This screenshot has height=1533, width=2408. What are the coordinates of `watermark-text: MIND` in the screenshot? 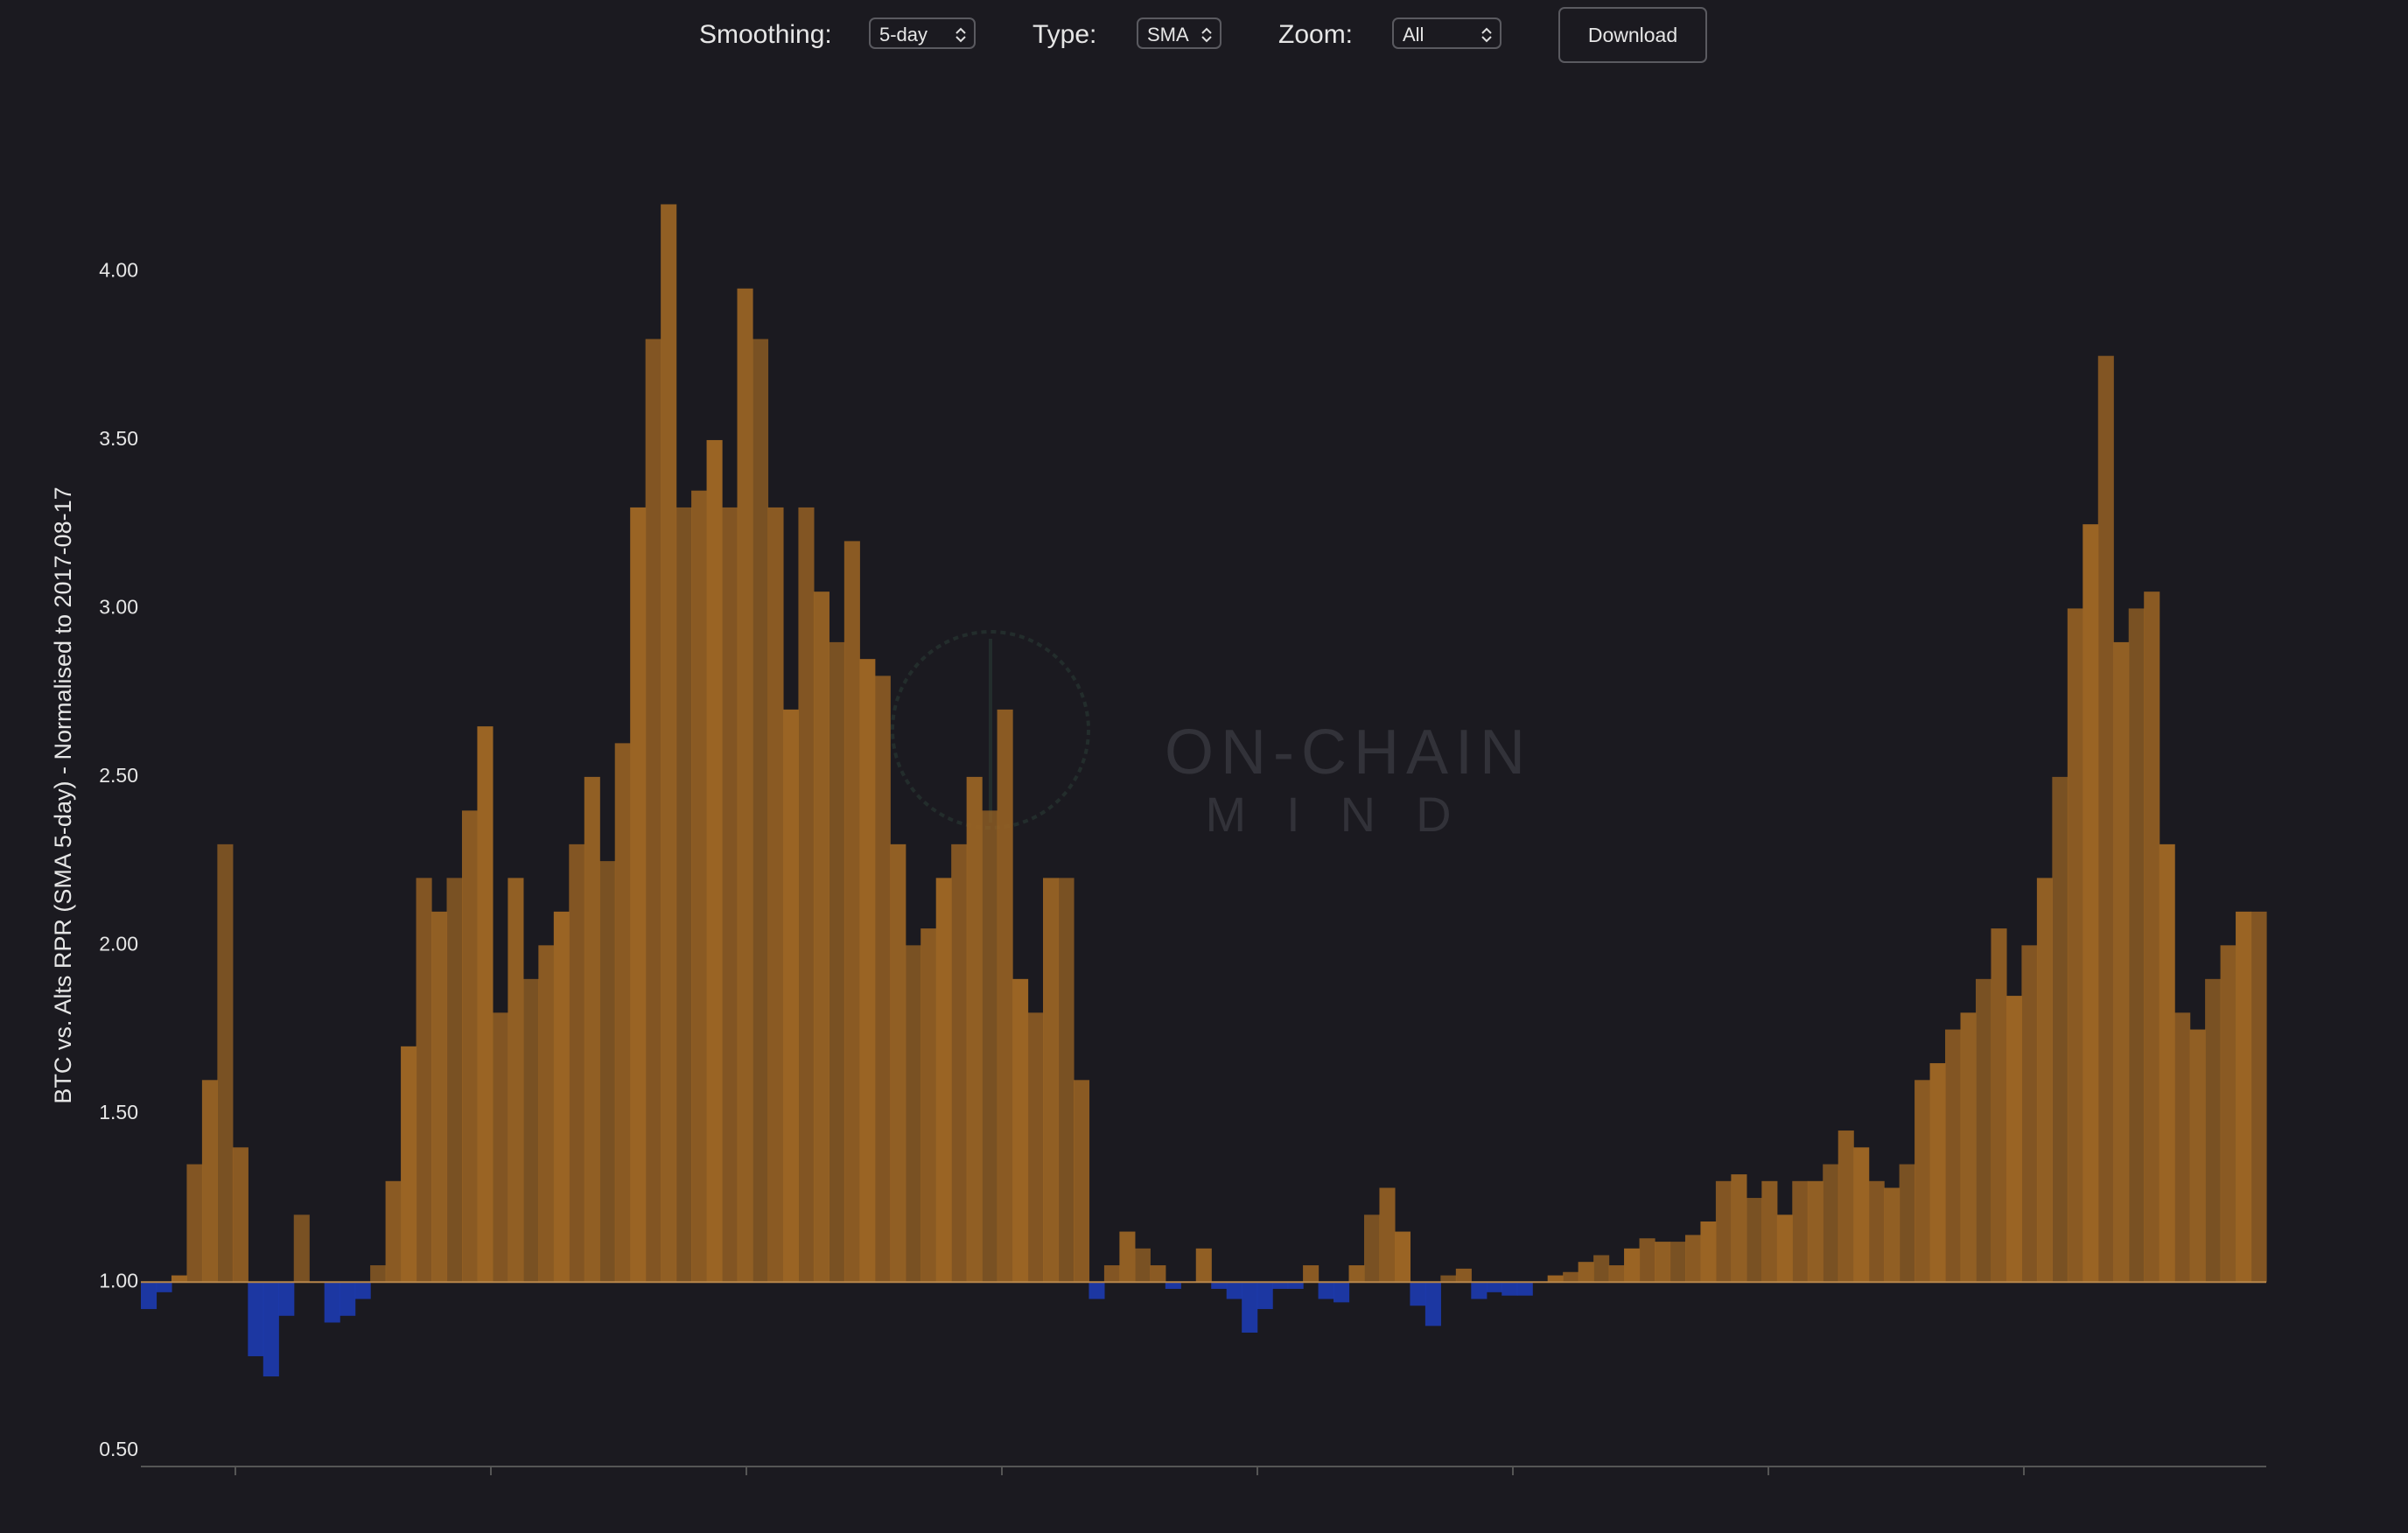 It's located at (1348, 814).